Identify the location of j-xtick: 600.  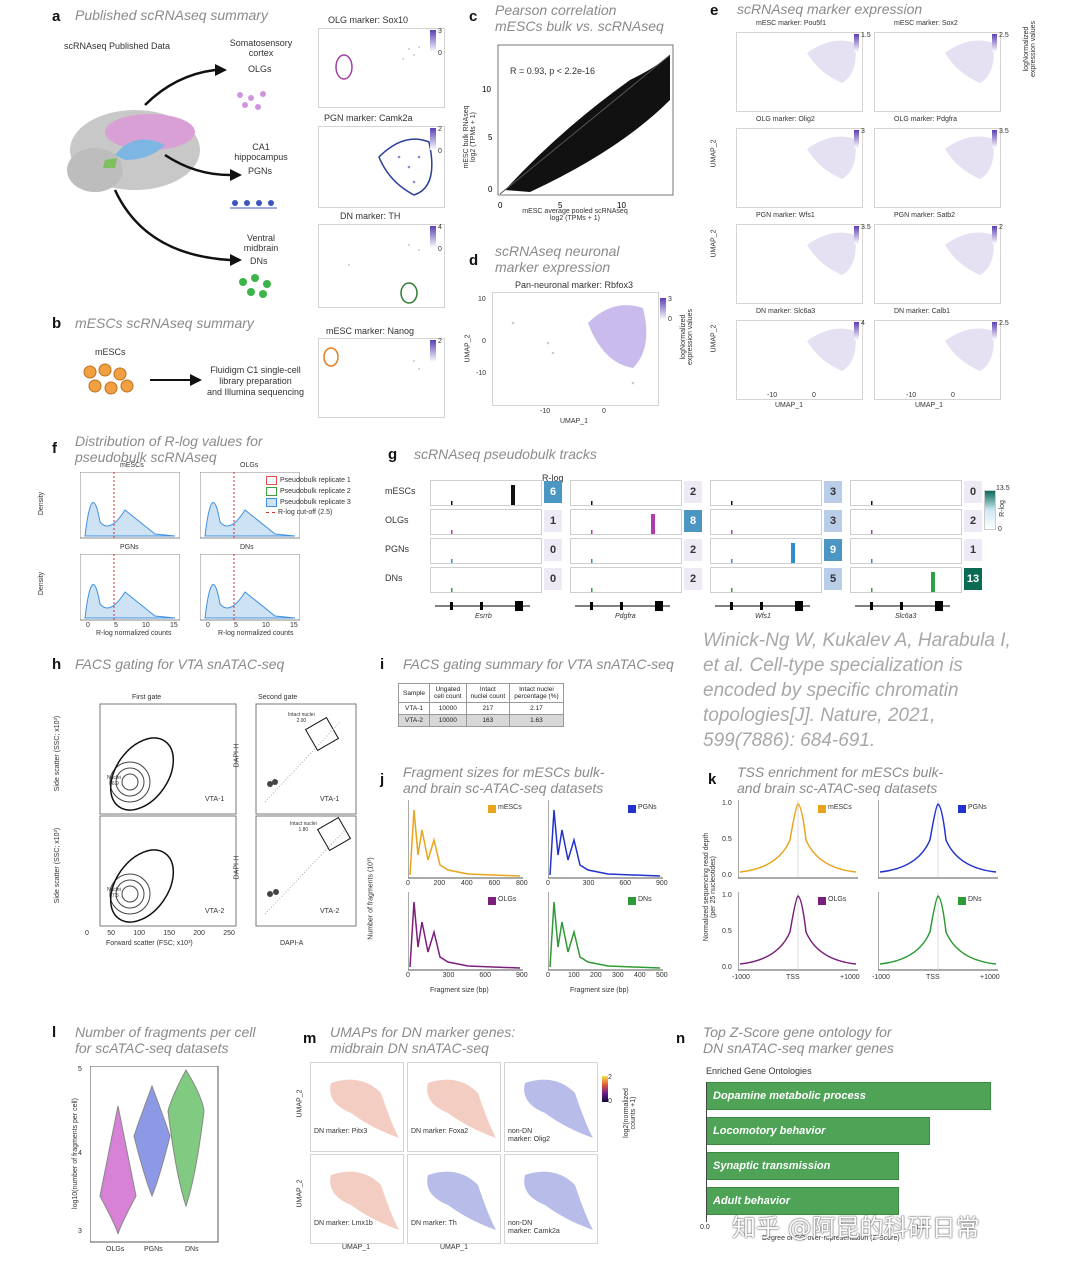
(494, 883).